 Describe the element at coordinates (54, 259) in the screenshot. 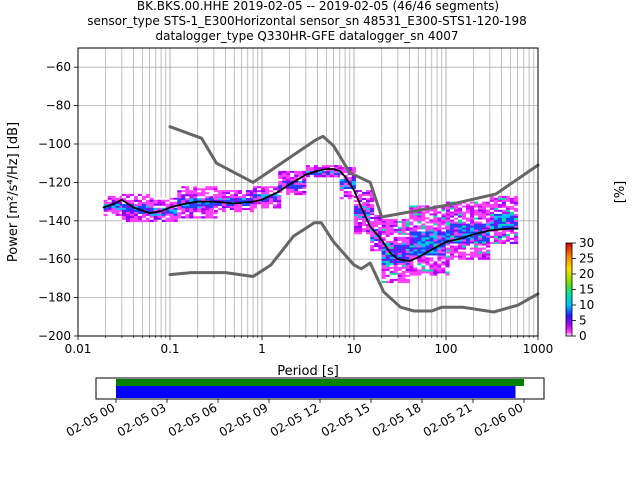

I see `y-tick-label: −160` at that location.